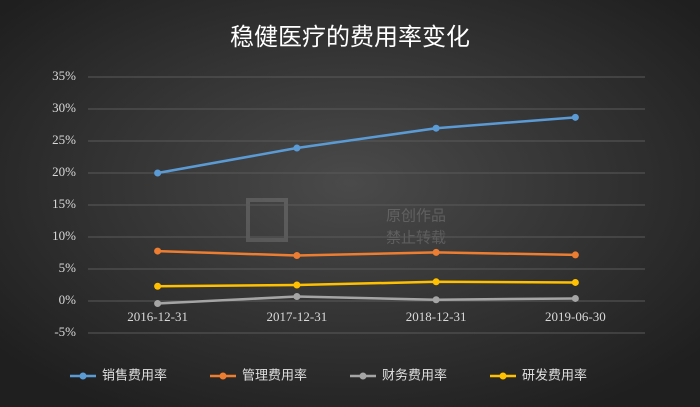  I want to click on y-tick-label: 25%, so click(64, 139).